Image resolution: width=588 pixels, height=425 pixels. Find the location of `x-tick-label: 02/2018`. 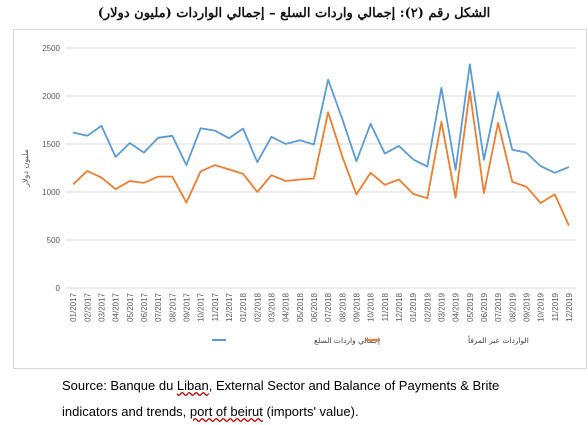

x-tick-label: 02/2018 is located at coordinates (257, 306).